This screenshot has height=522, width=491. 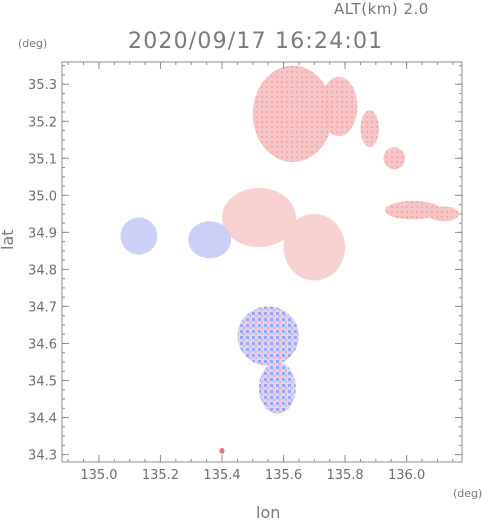 I want to click on x-tick-label: 135.6, so click(x=283, y=475).